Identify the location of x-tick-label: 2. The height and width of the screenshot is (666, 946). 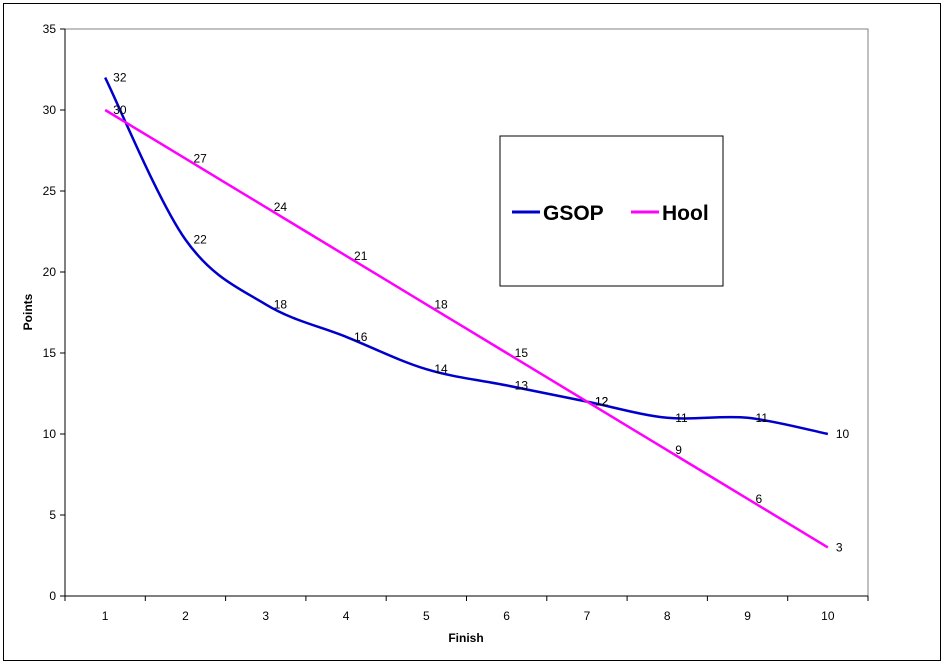
(185, 616).